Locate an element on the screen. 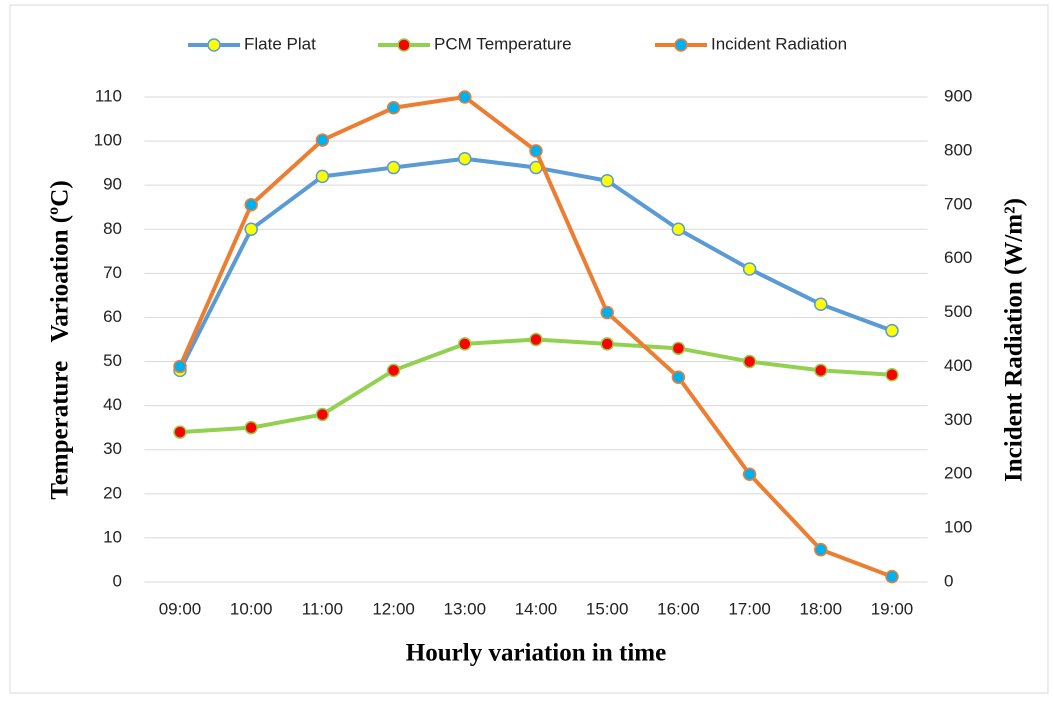 Image resolution: width=1054 pixels, height=701 pixels. legend-label: Incident Radiation is located at coordinates (779, 43).